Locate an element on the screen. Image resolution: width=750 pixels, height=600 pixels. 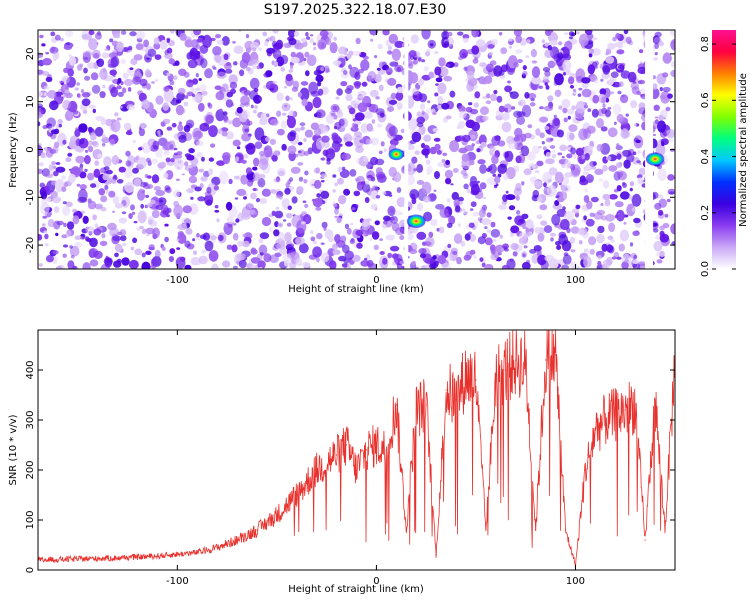
colorbar-gradient is located at coordinates (724, 149).